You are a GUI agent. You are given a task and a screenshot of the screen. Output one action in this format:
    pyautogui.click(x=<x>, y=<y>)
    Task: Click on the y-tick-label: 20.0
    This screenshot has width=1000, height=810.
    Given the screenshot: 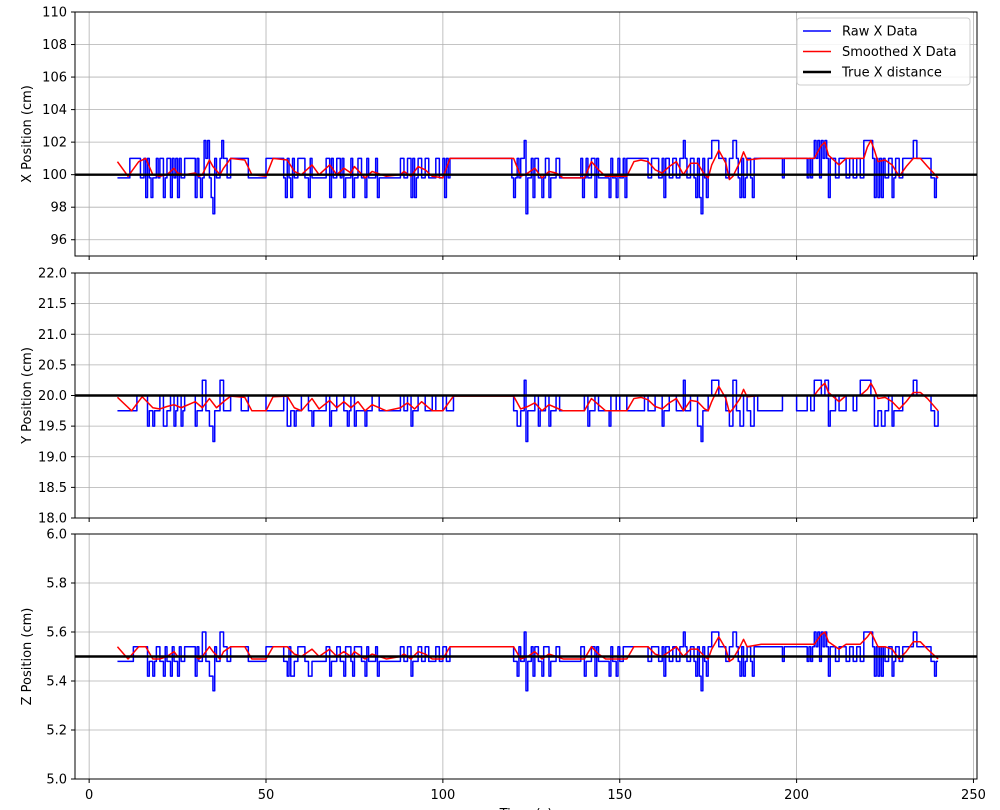 What is the action you would take?
    pyautogui.click(x=52, y=396)
    